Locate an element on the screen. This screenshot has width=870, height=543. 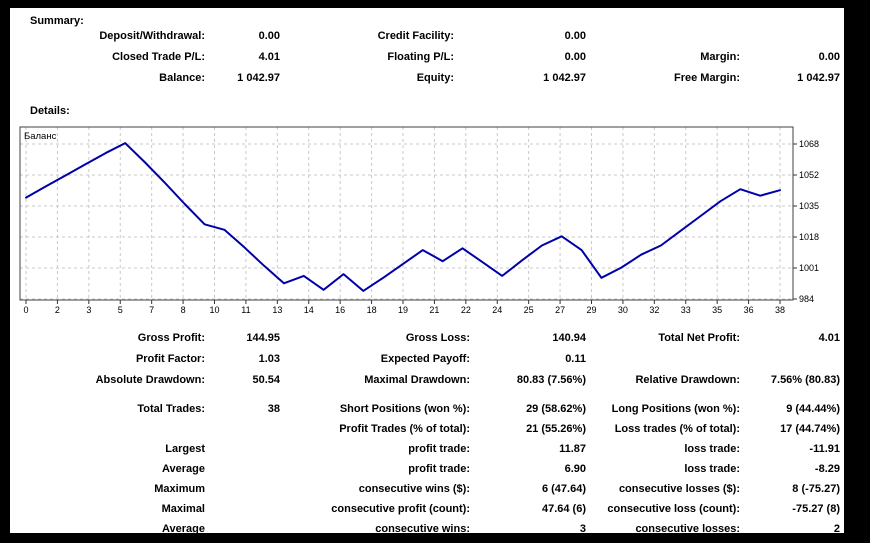
label-cell: Expected Payoff: is located at coordinates (425, 359).